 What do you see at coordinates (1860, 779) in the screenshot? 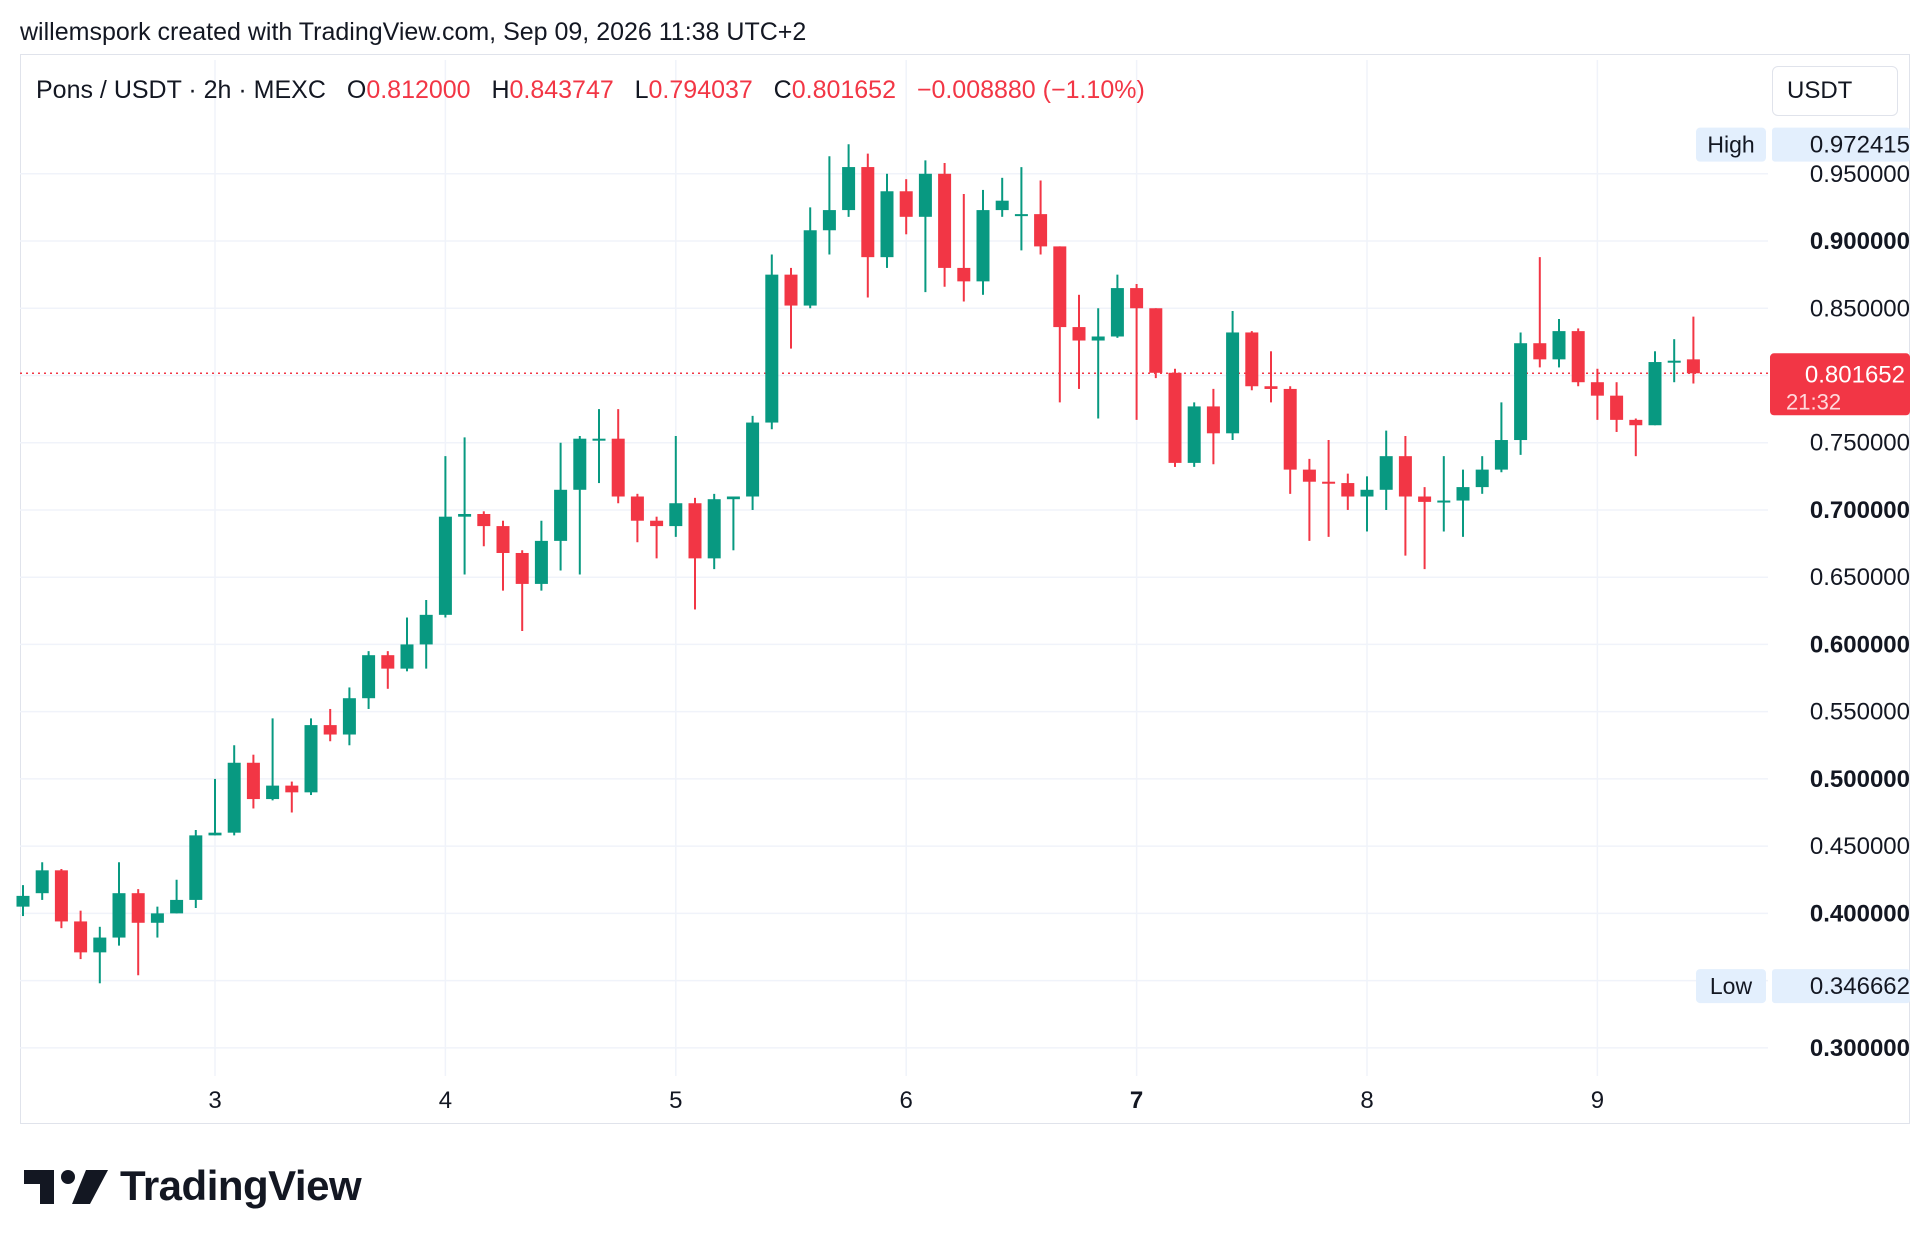
I see `y-tick-label: 0.500000` at bounding box center [1860, 779].